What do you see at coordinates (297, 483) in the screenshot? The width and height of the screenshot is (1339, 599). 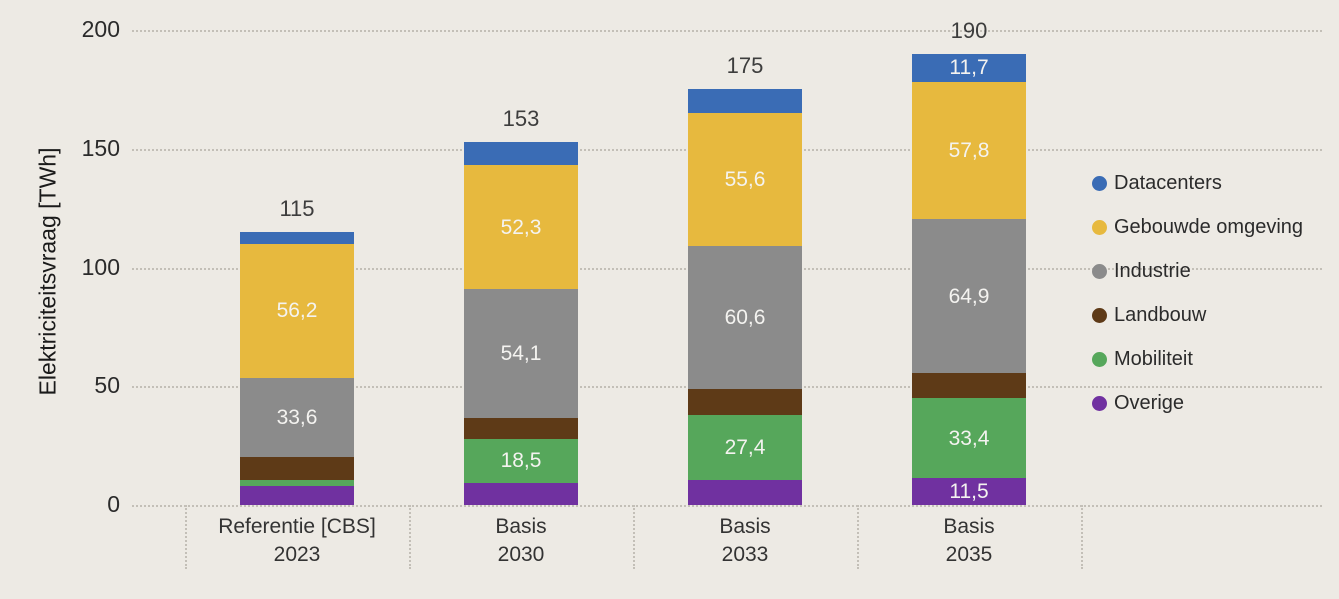 I see `segment-mobiliteit` at bounding box center [297, 483].